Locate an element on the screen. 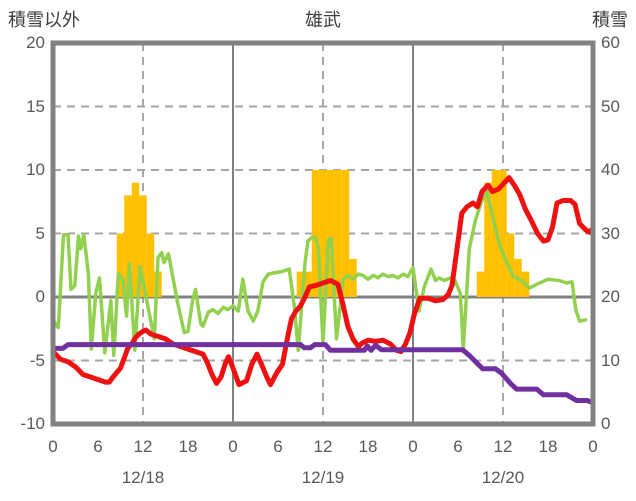 The width and height of the screenshot is (636, 501). left-axis-tick: -5 is located at coordinates (37, 360).